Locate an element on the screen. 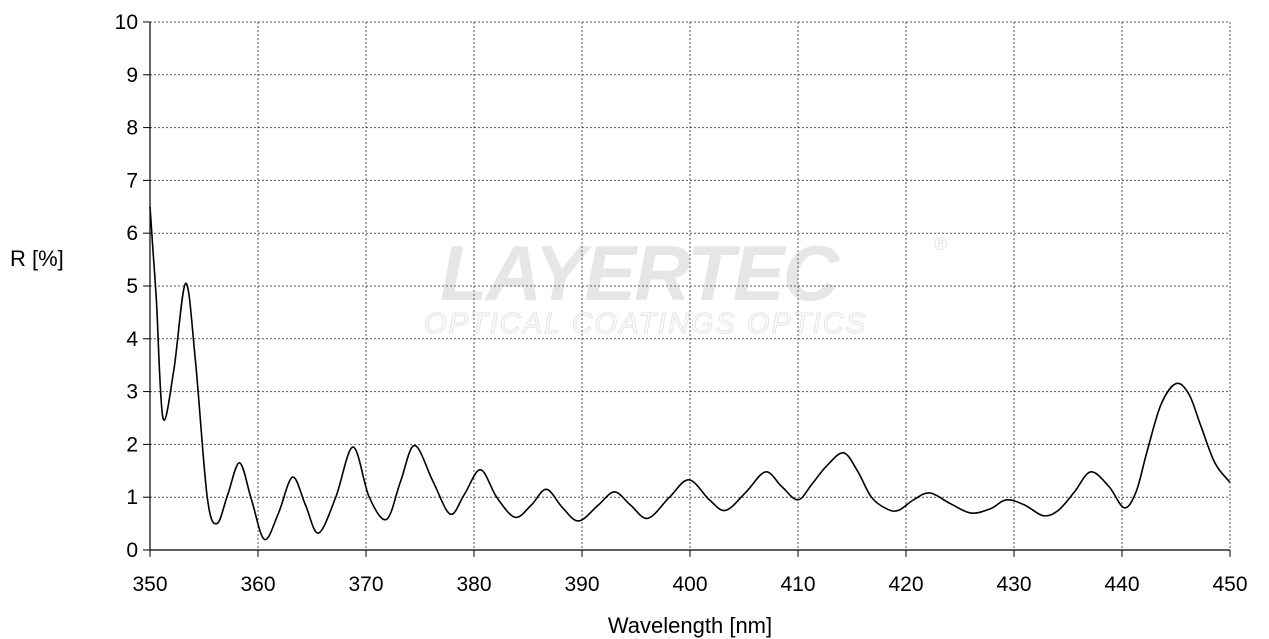 The width and height of the screenshot is (1269, 639). y-tick-label: 3 is located at coordinates (132, 392).